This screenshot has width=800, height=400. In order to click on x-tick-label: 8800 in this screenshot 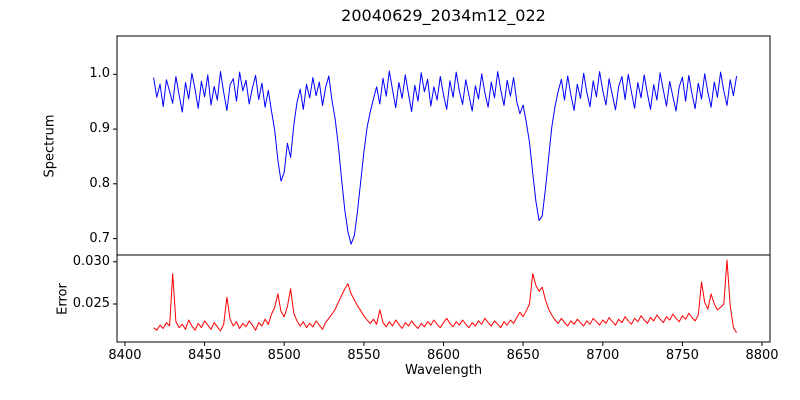, I will do `click(762, 355)`.